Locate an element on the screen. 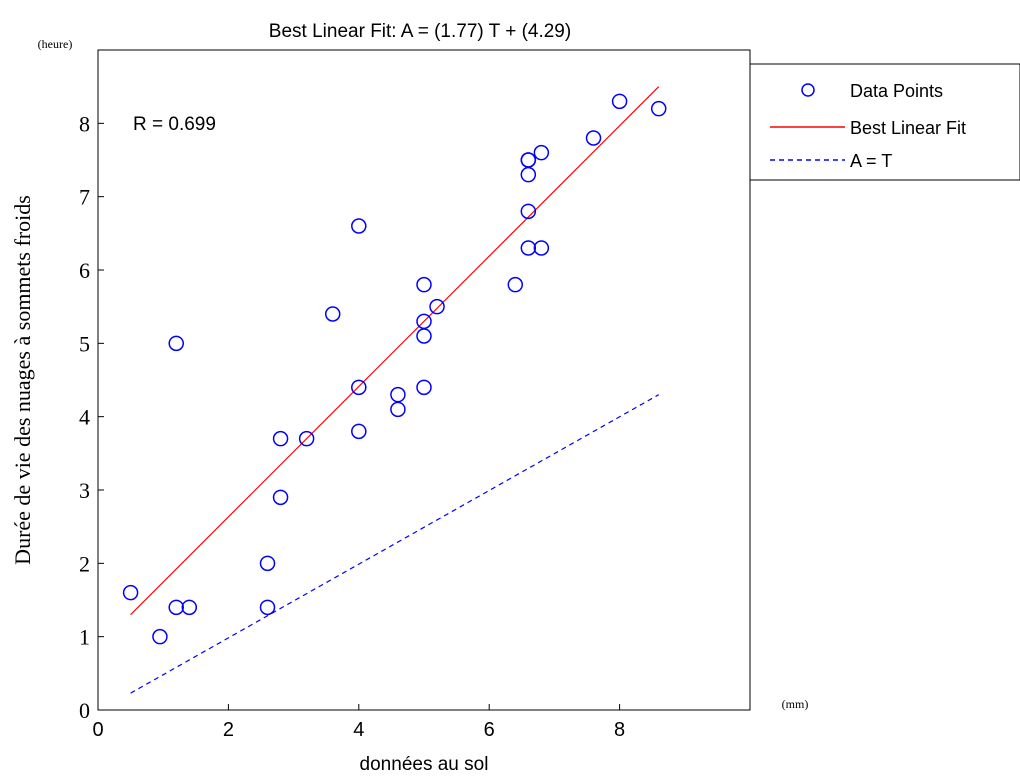 This screenshot has height=777, width=1020. x-tick-label: 0 is located at coordinates (97, 730).